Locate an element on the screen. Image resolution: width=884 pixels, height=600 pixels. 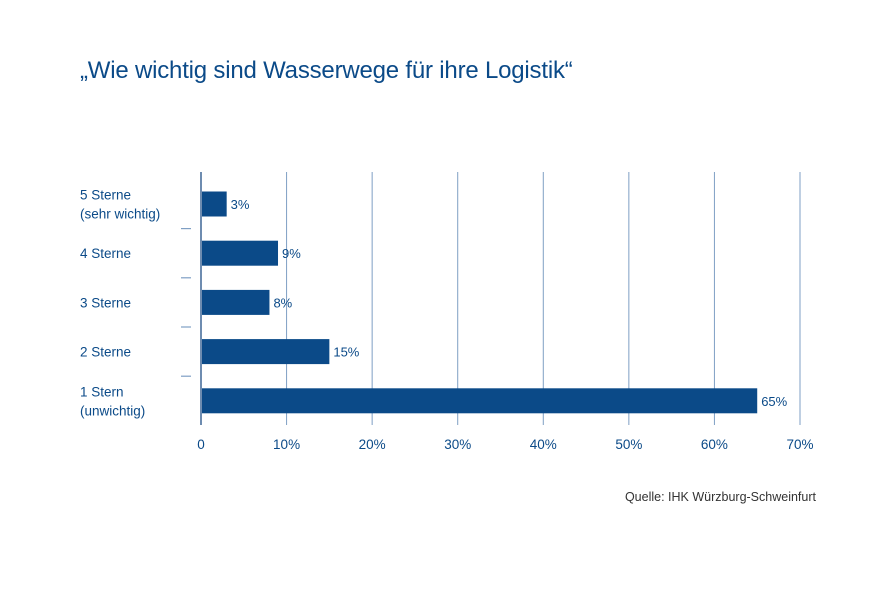
category-label: (unwichtig) is located at coordinates (112, 410).